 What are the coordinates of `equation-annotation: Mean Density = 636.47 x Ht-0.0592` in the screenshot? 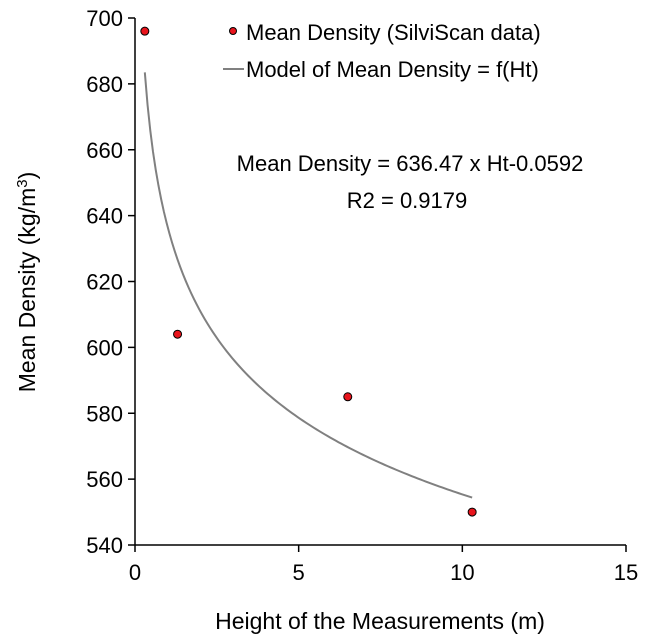 It's located at (410, 163).